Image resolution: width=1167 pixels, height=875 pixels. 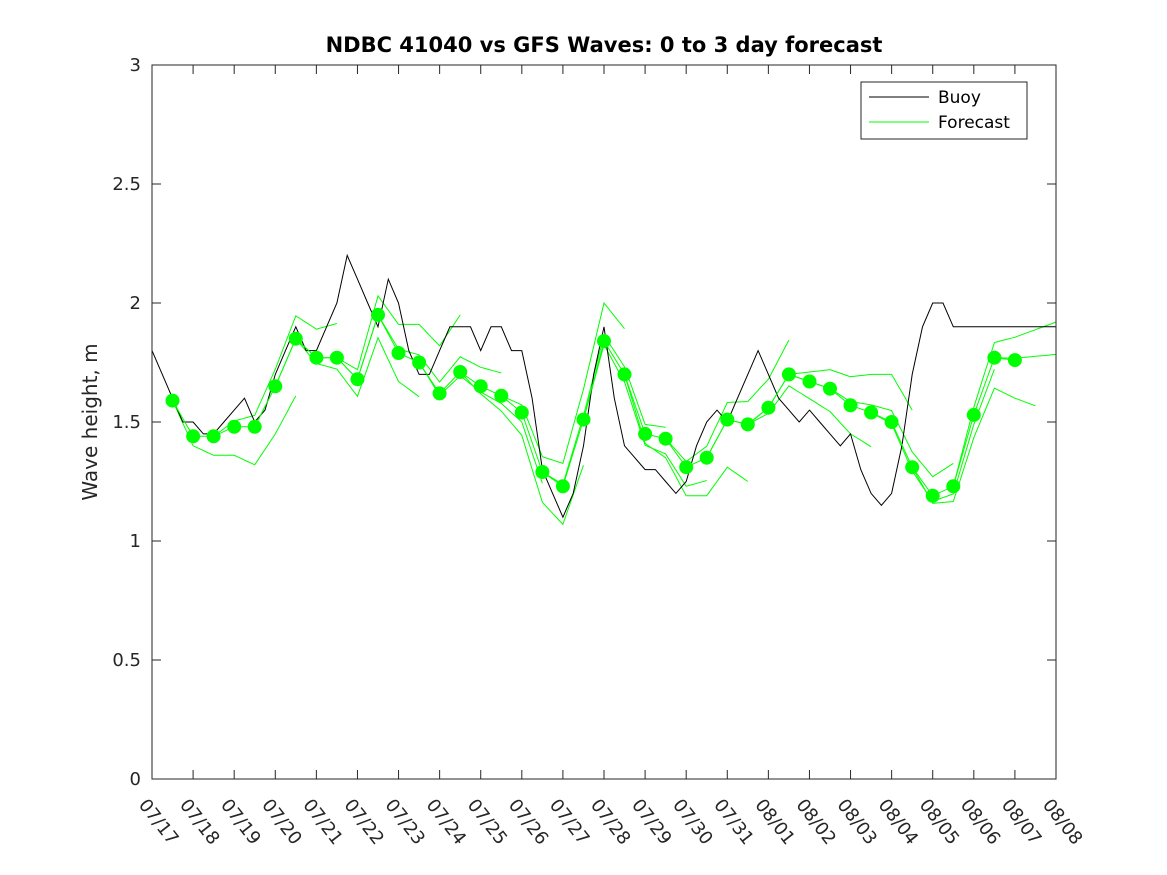 What do you see at coordinates (651, 822) in the screenshot?
I see `x-tick-label: 07/29` at bounding box center [651, 822].